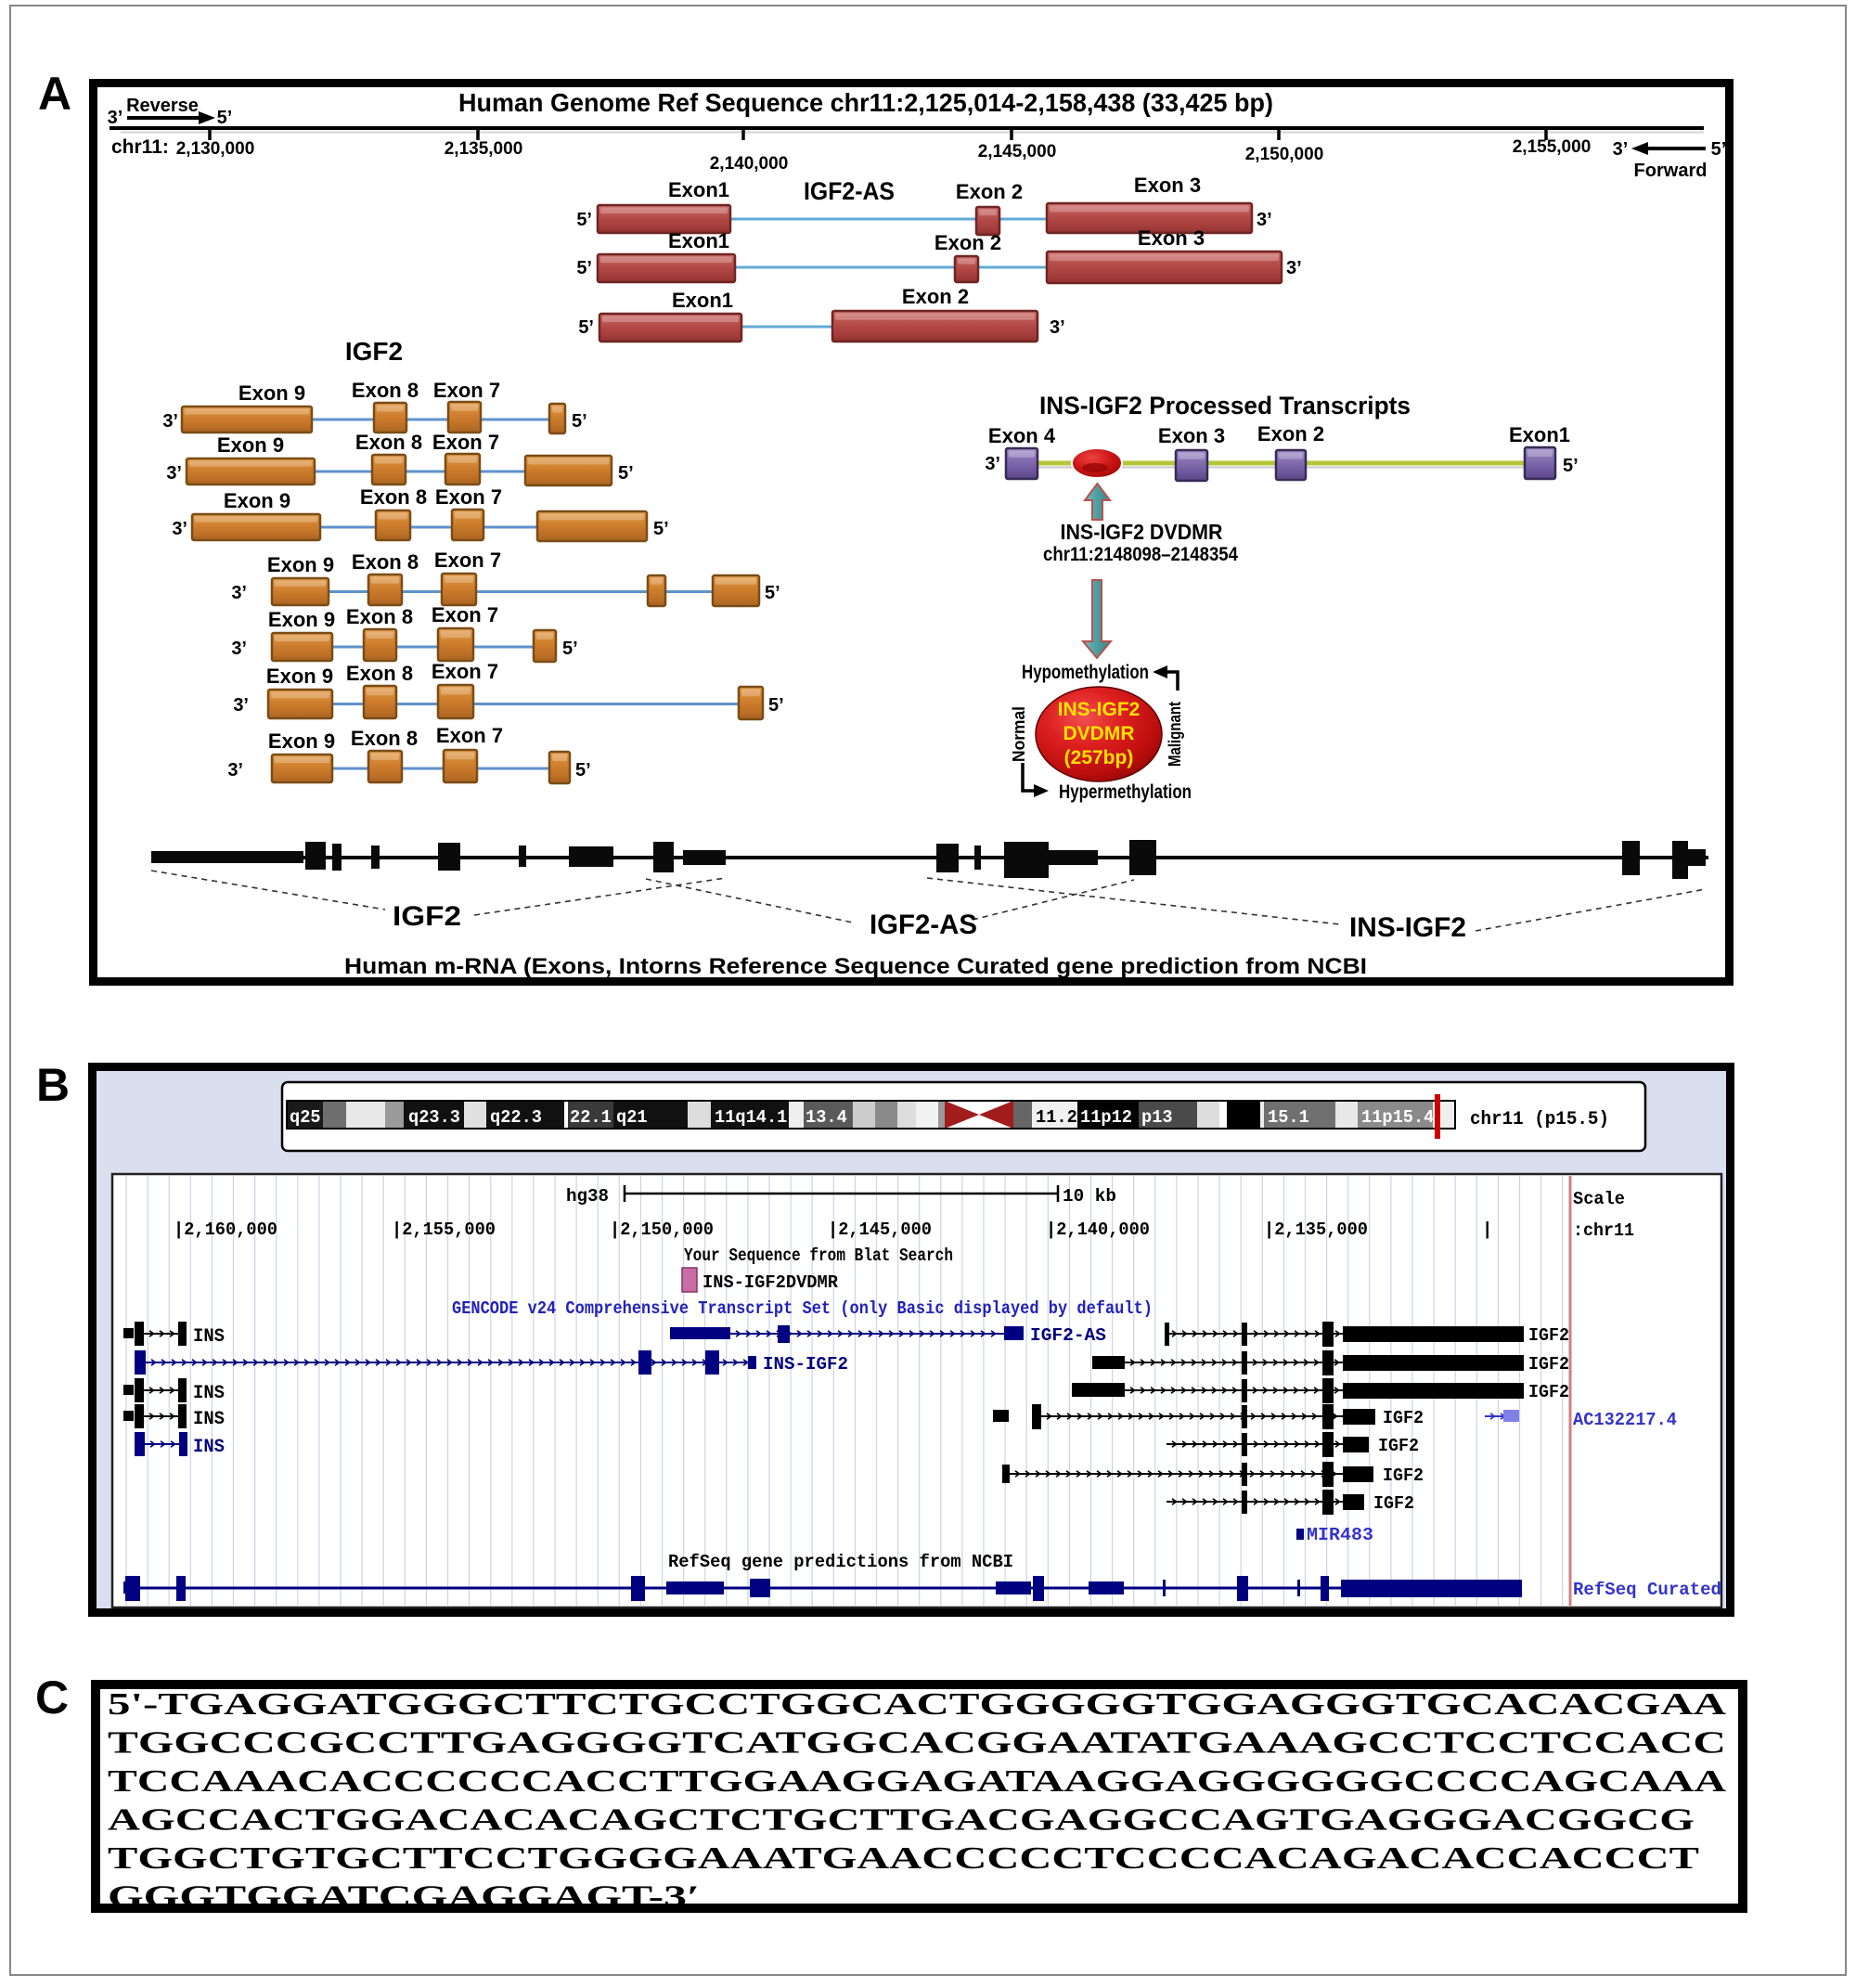 This screenshot has height=1988, width=1856. Describe the element at coordinates (1099, 733) in the screenshot. I see `svg-text: DVDMR` at that location.